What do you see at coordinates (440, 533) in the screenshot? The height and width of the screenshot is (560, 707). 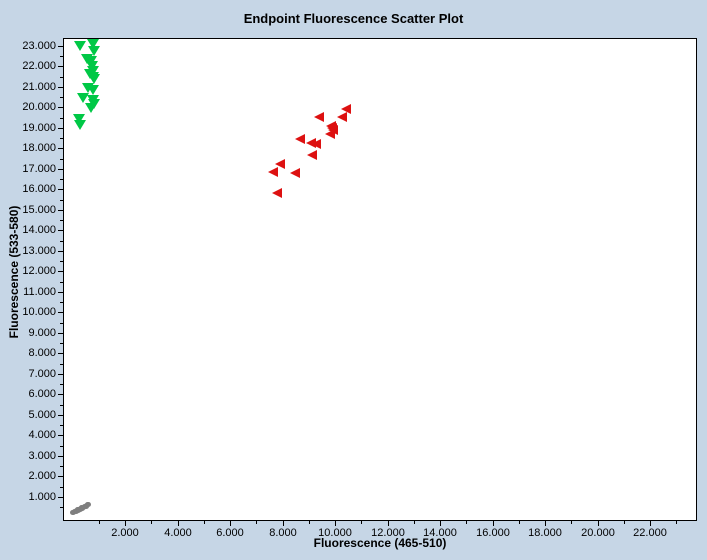 I see `x-tick-label: 14.000` at bounding box center [440, 533].